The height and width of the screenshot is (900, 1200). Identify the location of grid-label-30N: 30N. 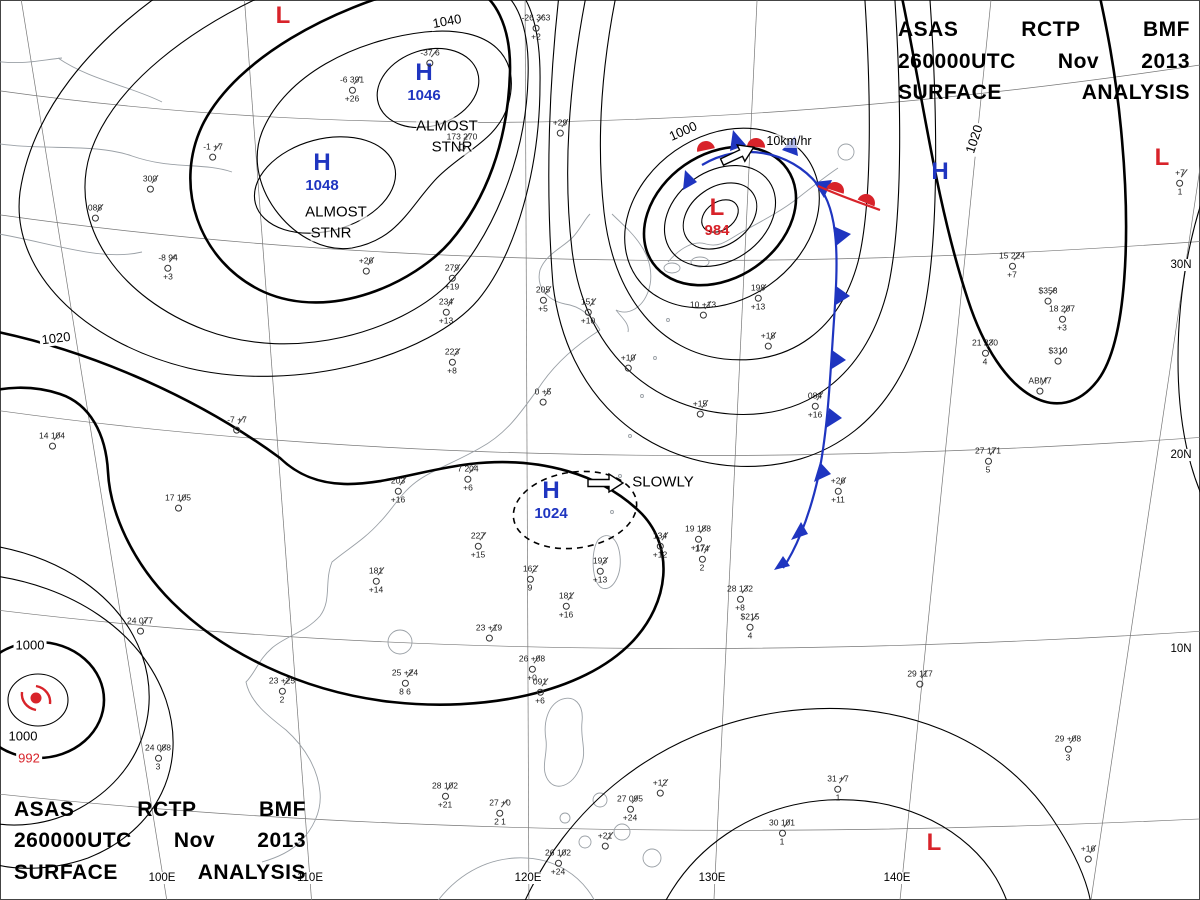
(1181, 265).